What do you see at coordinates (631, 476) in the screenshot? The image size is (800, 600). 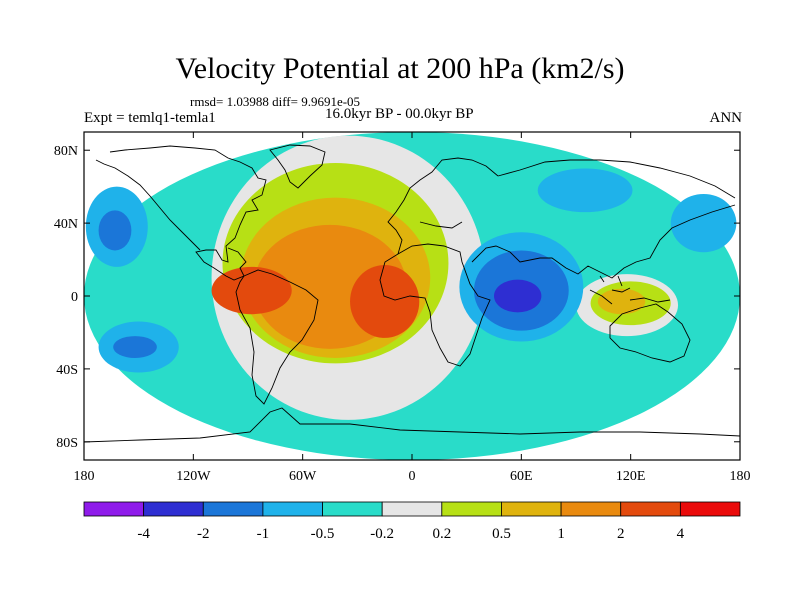 I see `x-tick-label: 120E` at bounding box center [631, 476].